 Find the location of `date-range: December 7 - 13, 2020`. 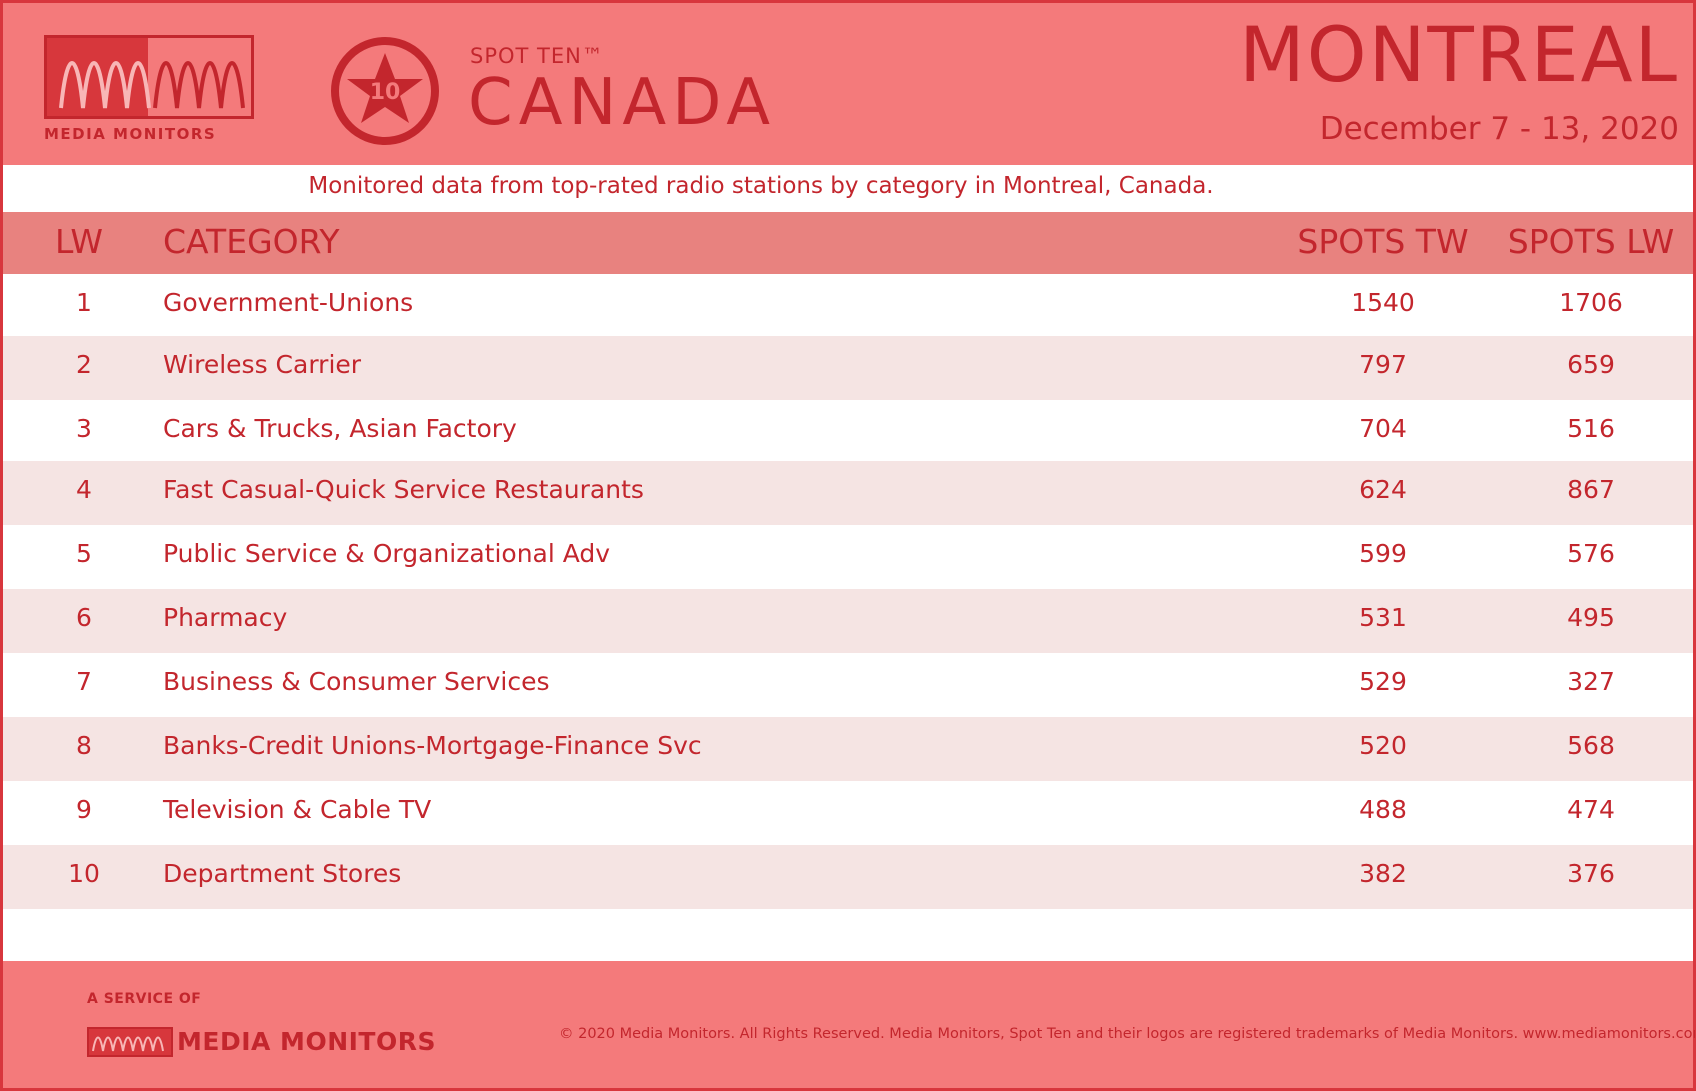

date-range: December 7 - 13, 2020 is located at coordinates (1499, 129).